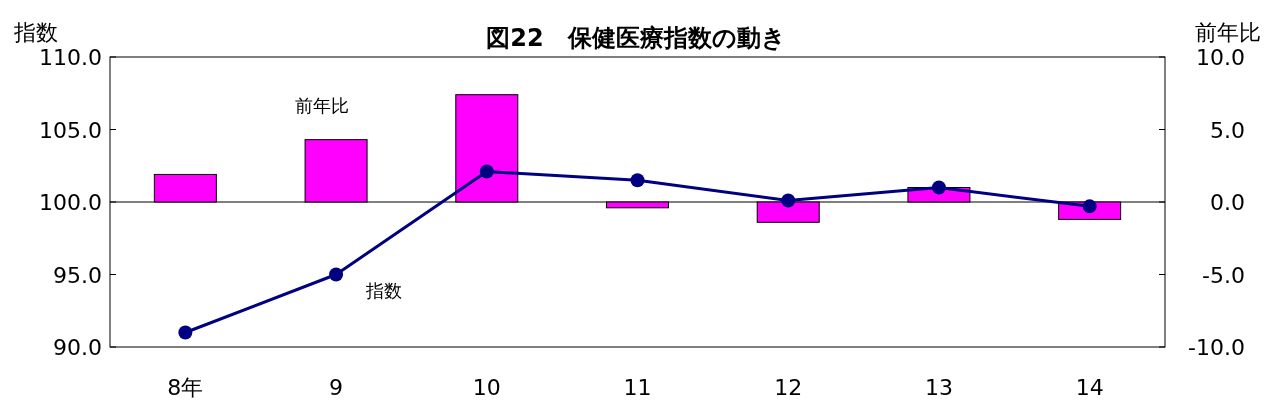 This screenshot has height=405, width=1273. I want to click on x-tick-label: 9, so click(336, 387).